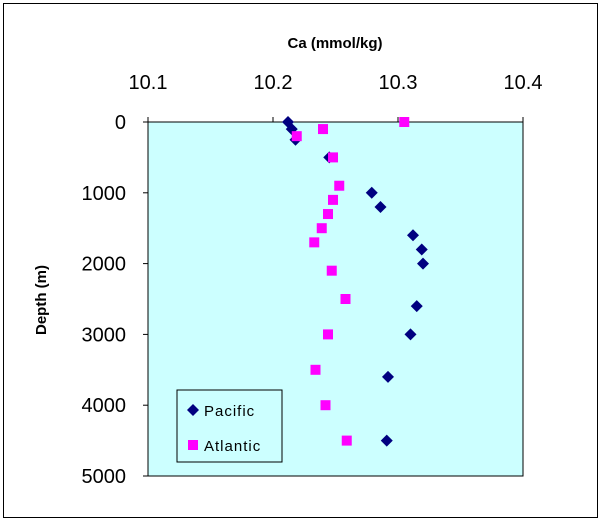 The width and height of the screenshot is (603, 523). What do you see at coordinates (104, 194) in the screenshot?
I see `y-tick-label: 1000` at bounding box center [104, 194].